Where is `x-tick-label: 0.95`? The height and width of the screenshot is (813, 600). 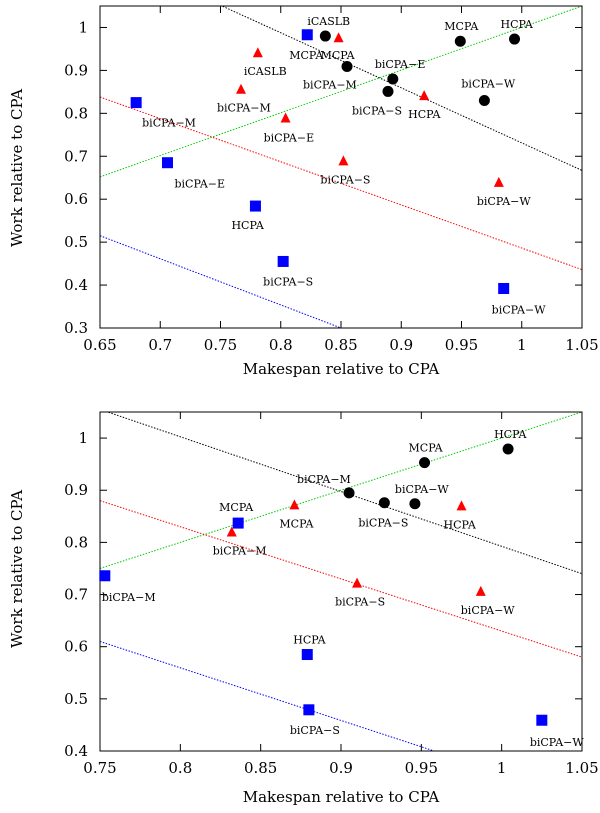 x-tick-label: 0.95 is located at coordinates (421, 768).